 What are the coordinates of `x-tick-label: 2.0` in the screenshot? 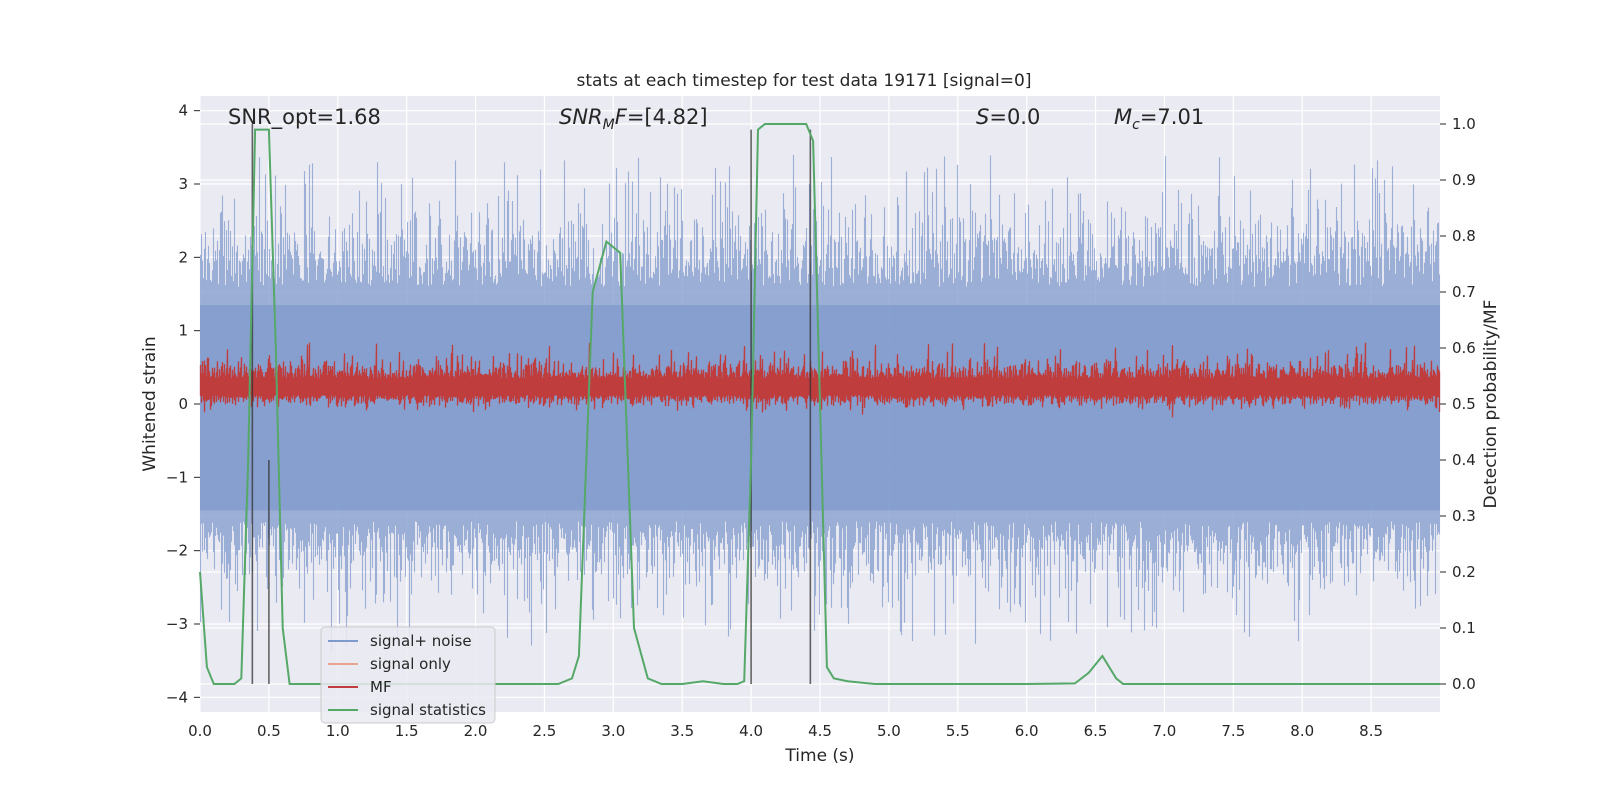 It's located at (476, 731).